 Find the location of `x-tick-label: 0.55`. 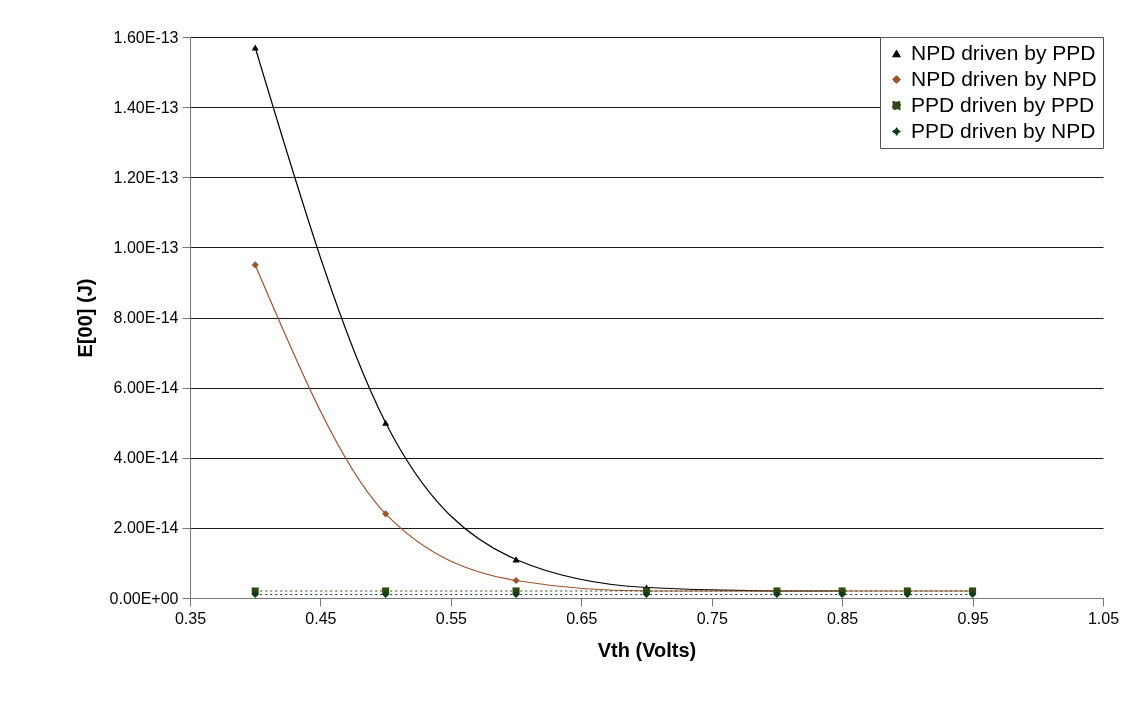

x-tick-label: 0.55 is located at coordinates (451, 618).